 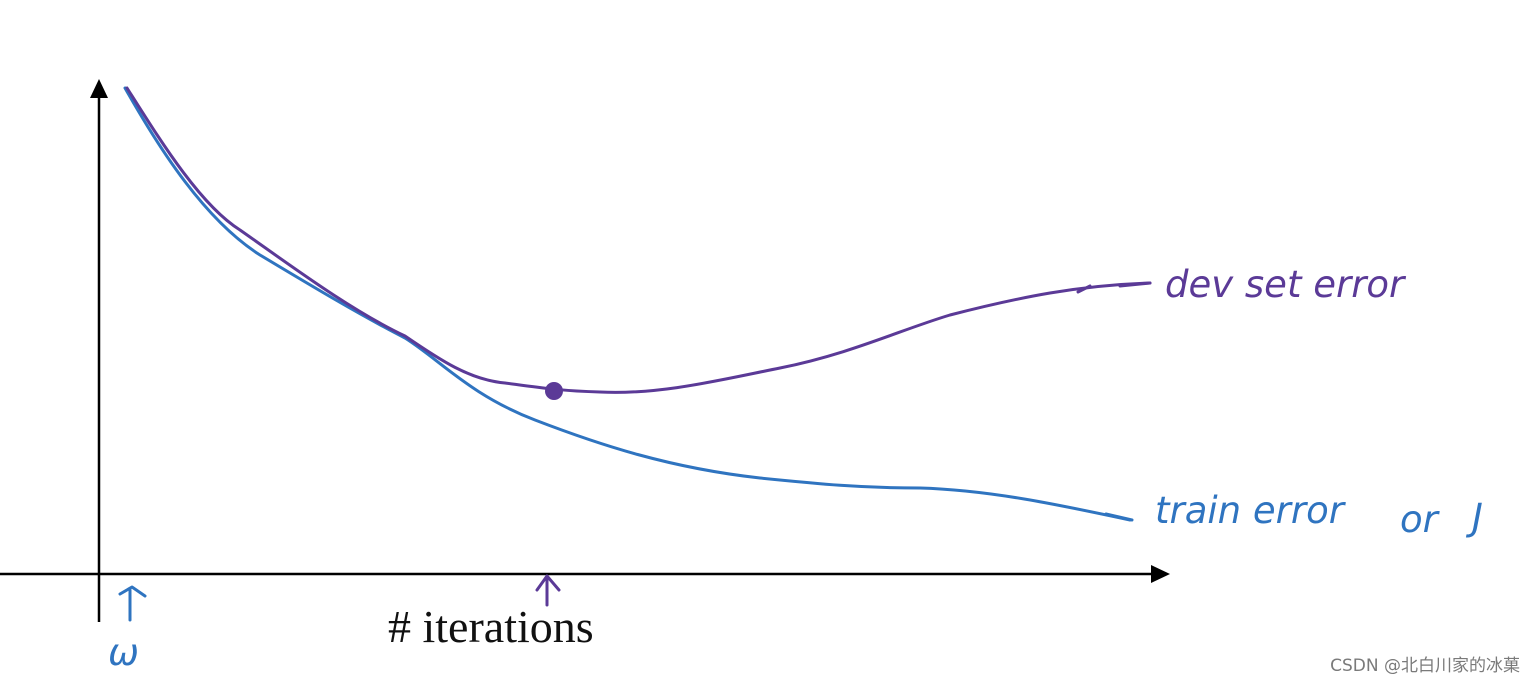 What do you see at coordinates (1251, 510) in the screenshot?
I see `train-curve-label: train error` at bounding box center [1251, 510].